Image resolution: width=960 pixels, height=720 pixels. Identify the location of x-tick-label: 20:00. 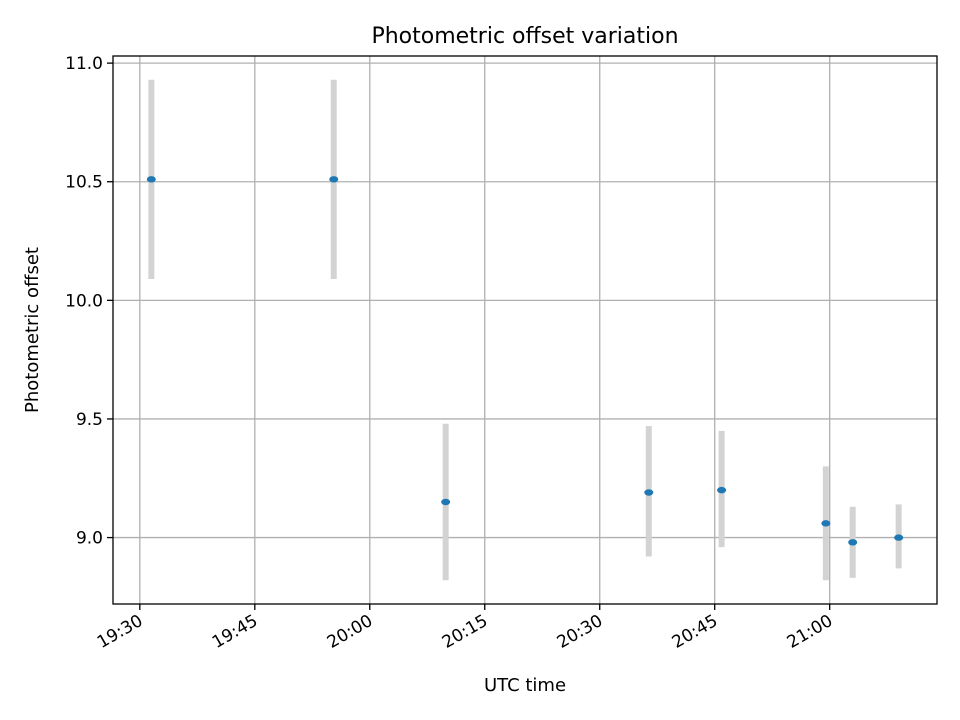
(350, 632).